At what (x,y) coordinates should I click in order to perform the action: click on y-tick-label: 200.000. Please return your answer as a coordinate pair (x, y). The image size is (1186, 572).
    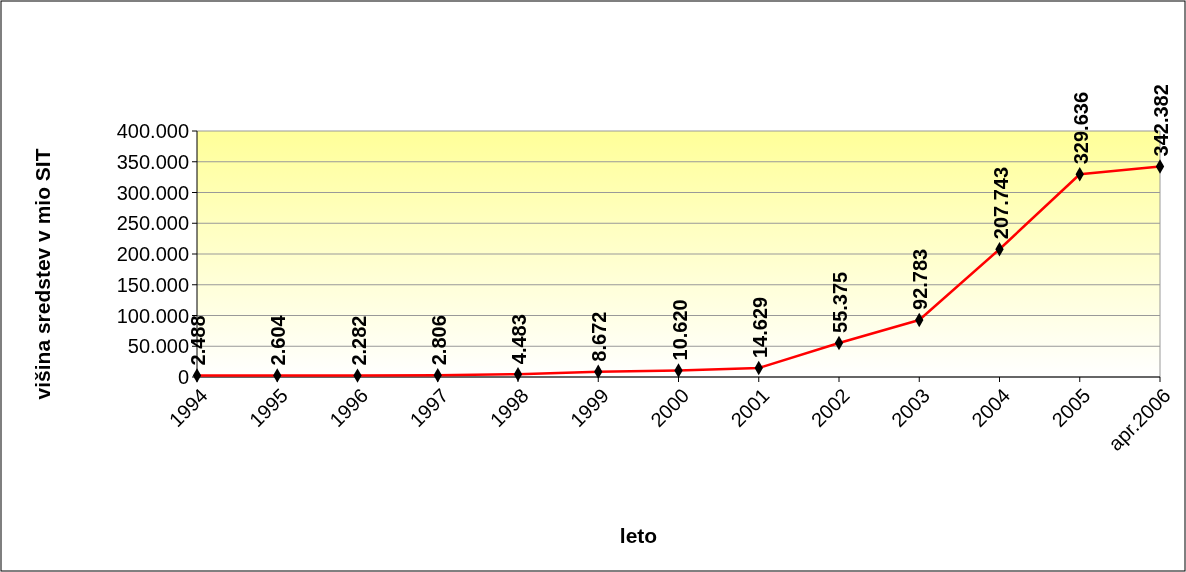
    Looking at the image, I should click on (152, 254).